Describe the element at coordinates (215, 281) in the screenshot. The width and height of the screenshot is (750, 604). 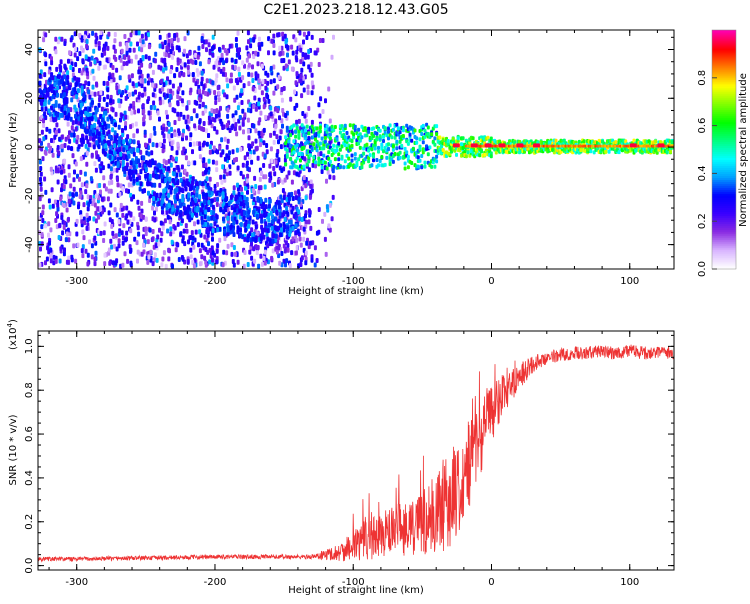
I see `x-tick-label: -200` at that location.